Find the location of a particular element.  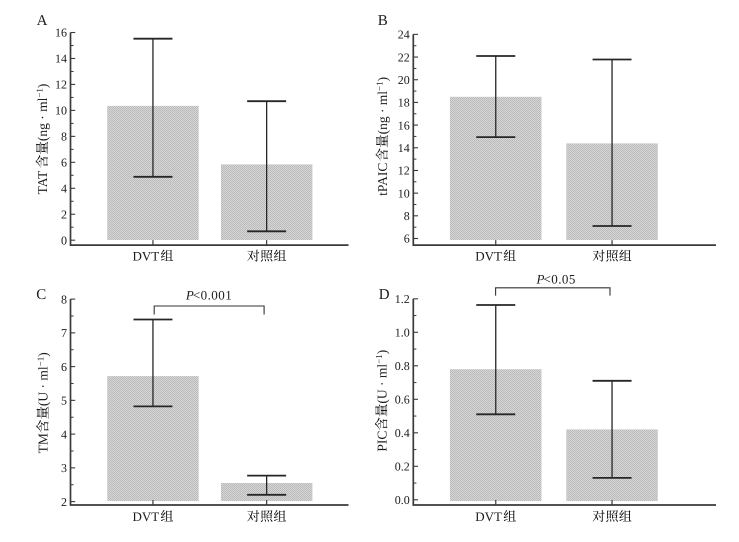

svg-text: TM is located at coordinates (43, 443).